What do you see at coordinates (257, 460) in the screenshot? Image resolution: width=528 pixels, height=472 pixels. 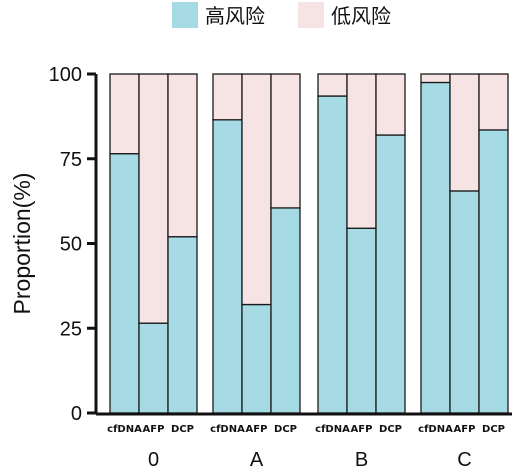 I see `group-label: A` at bounding box center [257, 460].